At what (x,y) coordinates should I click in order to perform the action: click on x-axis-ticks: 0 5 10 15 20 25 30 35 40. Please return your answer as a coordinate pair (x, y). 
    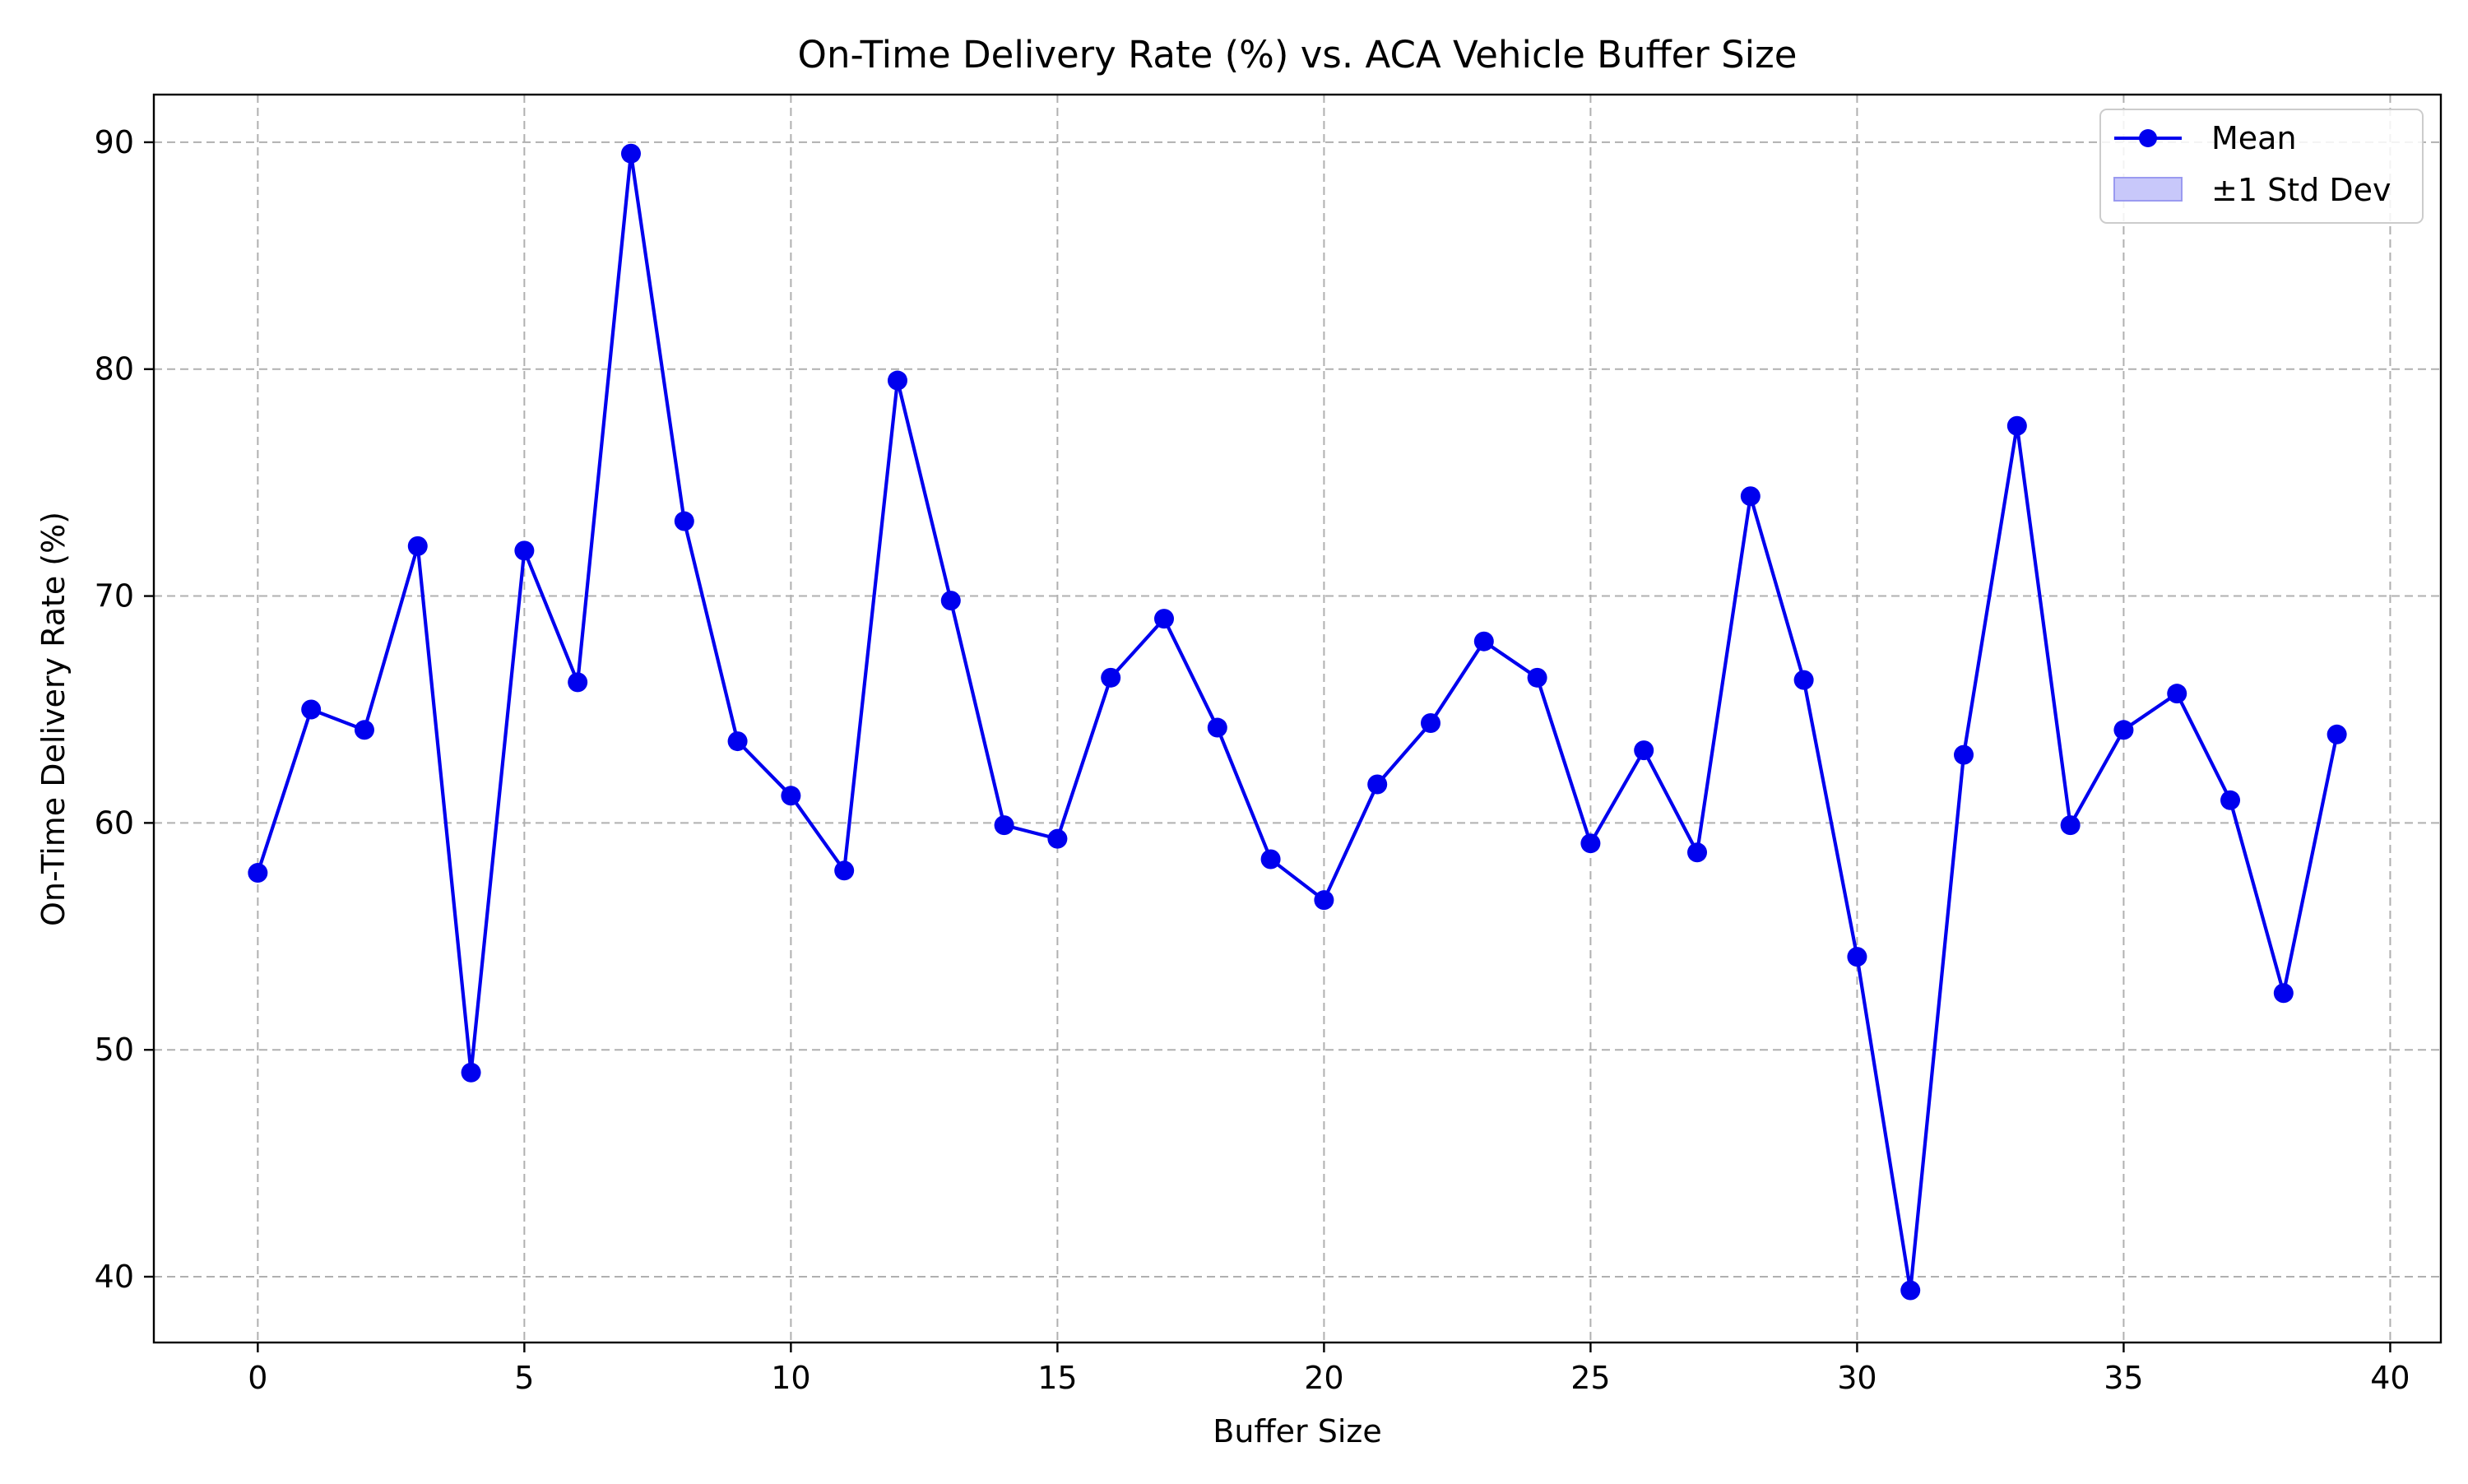
    Looking at the image, I should click on (1329, 1369).